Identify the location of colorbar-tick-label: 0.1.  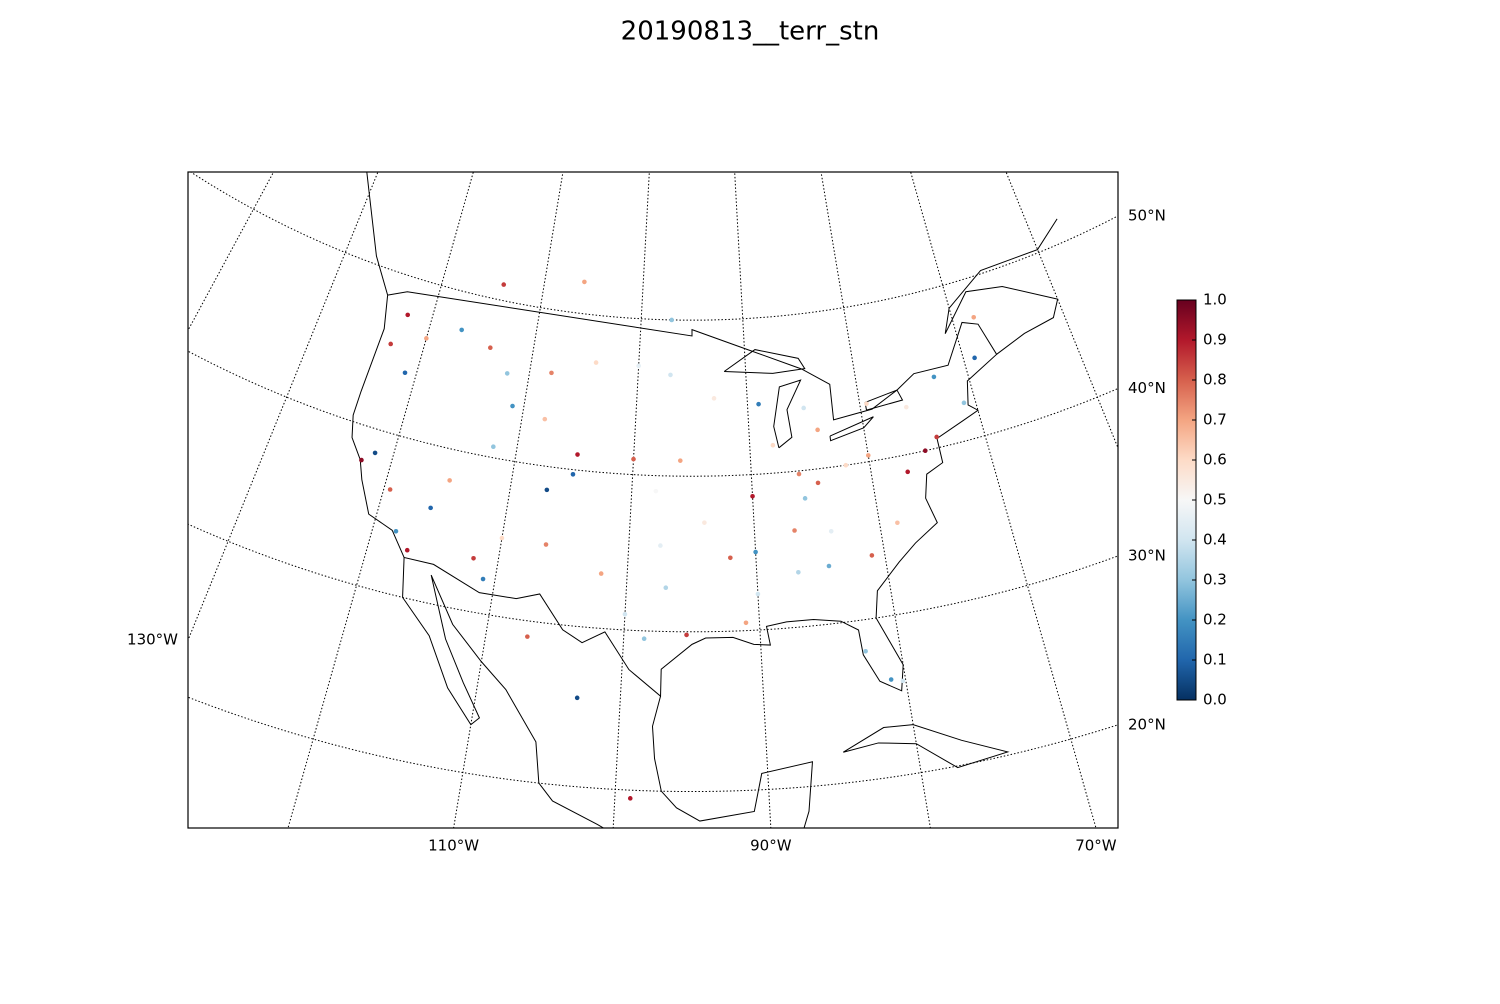
(1215, 660).